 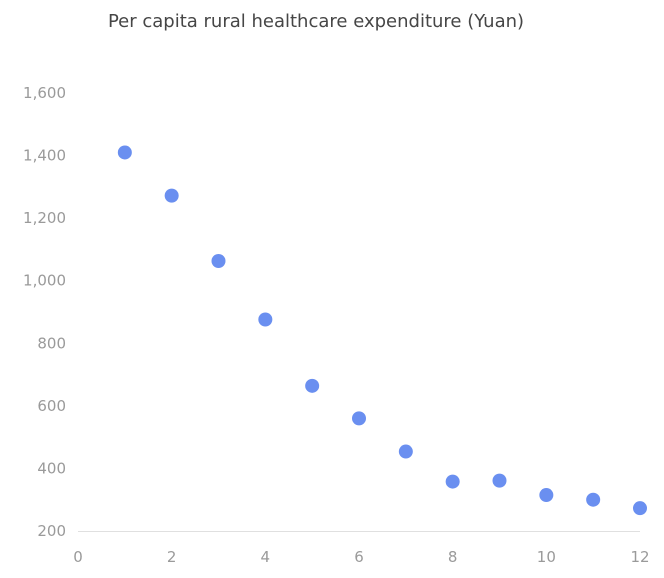 What do you see at coordinates (51, 406) in the screenshot?
I see `y-tick-label: 600` at bounding box center [51, 406].